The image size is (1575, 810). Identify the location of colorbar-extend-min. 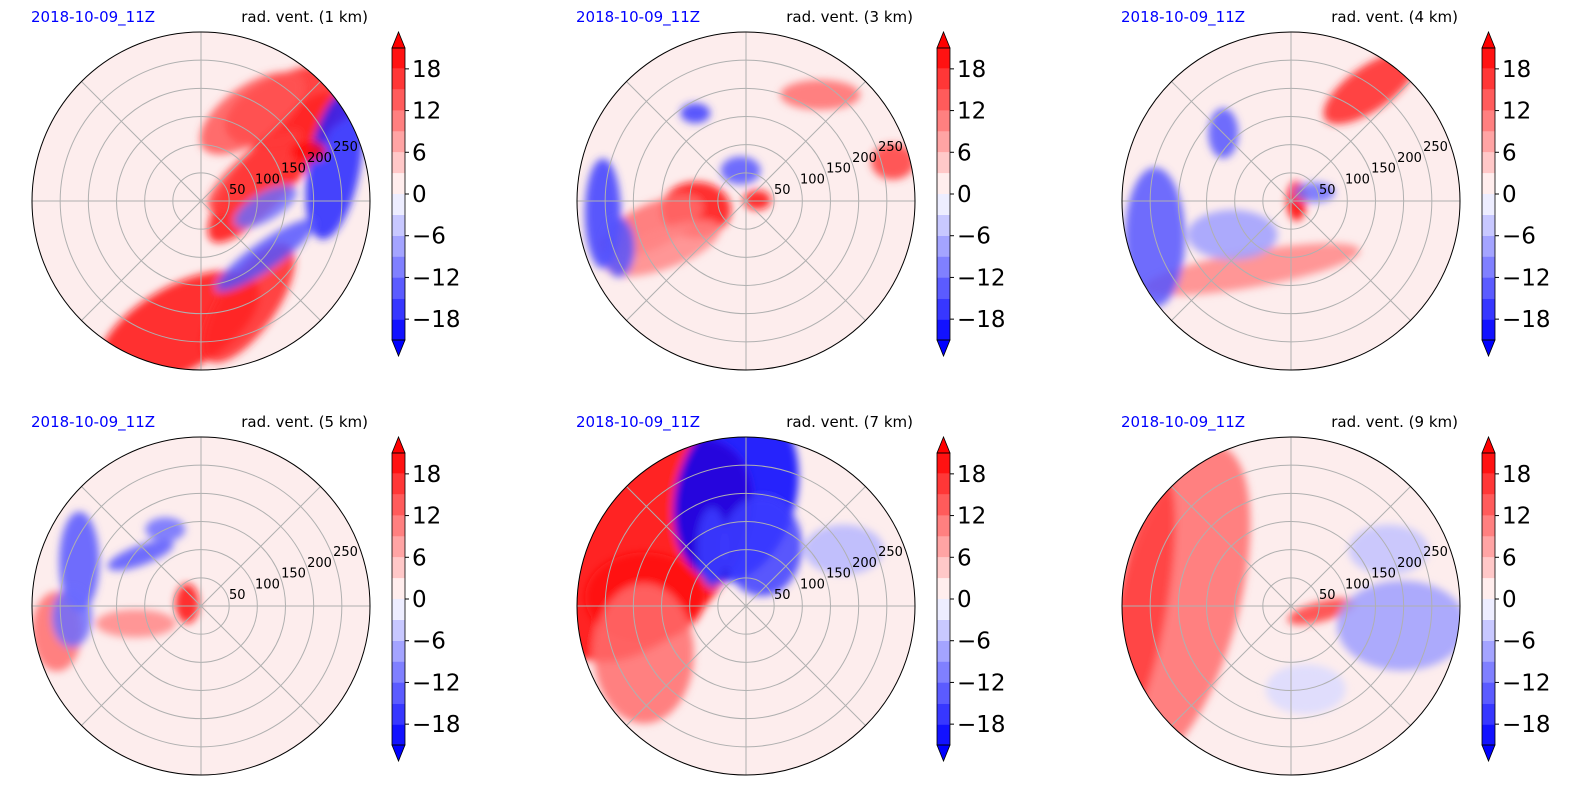
(1488, 753).